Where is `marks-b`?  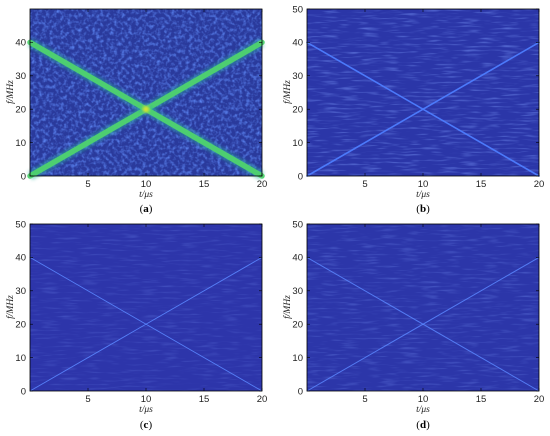 marks-b is located at coordinates (423, 109).